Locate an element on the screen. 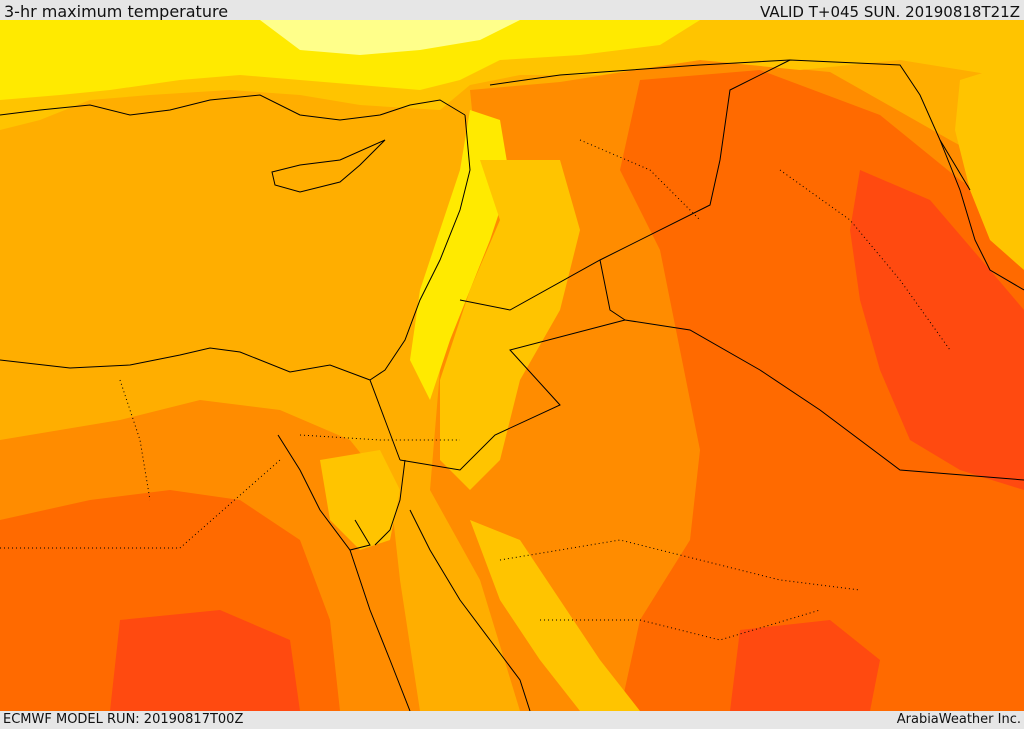  red-sea-east-coast is located at coordinates (470, 610).